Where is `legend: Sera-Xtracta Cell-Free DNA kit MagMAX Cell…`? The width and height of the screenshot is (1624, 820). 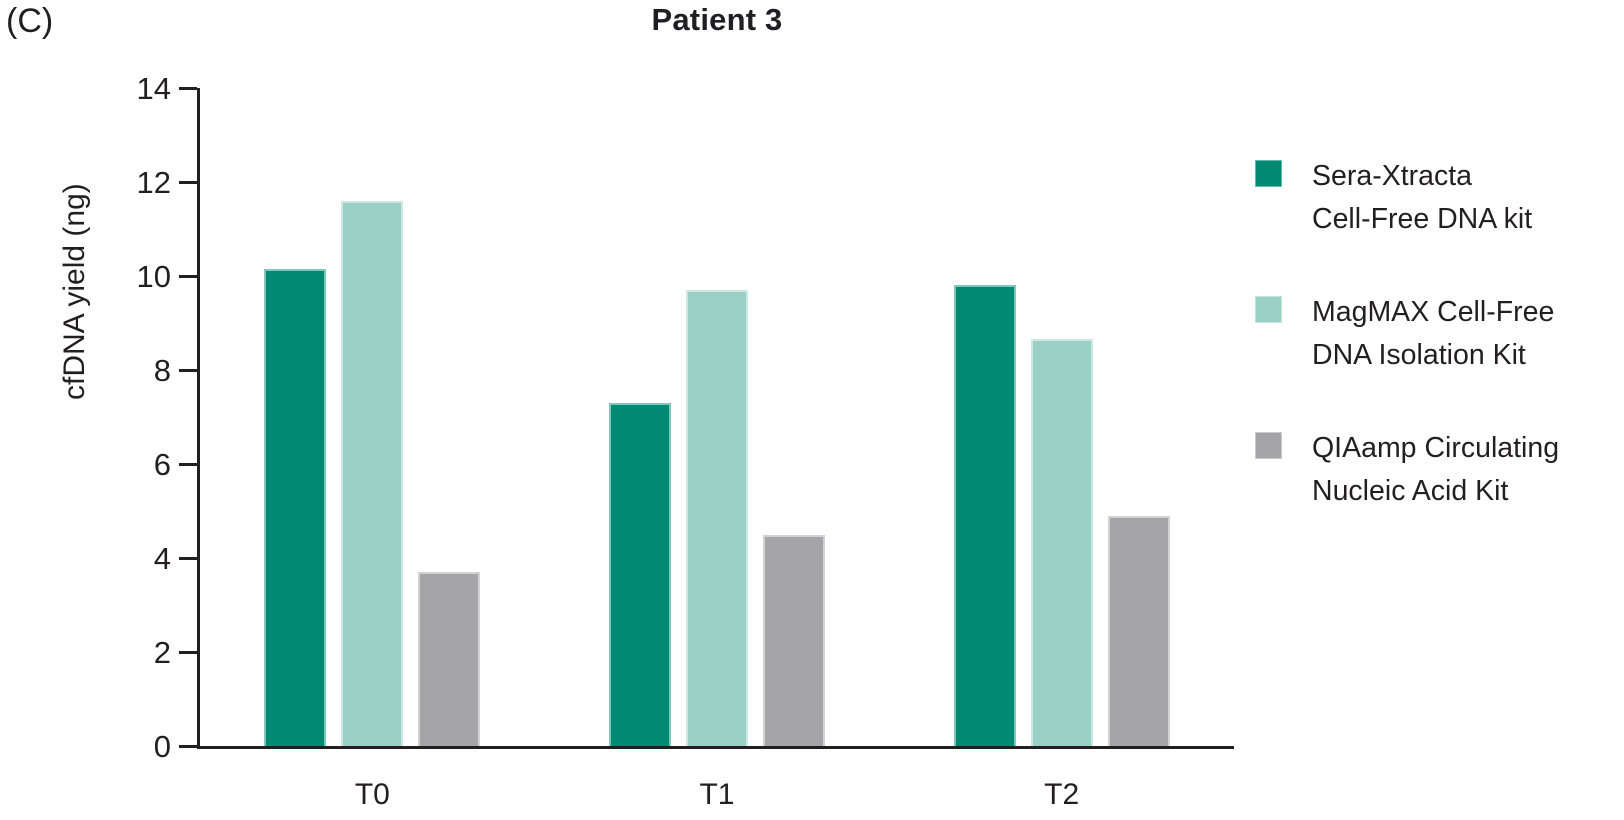
legend: Sera-Xtracta Cell-Free DNA kit MagMAX Cell… is located at coordinates (1407, 334).